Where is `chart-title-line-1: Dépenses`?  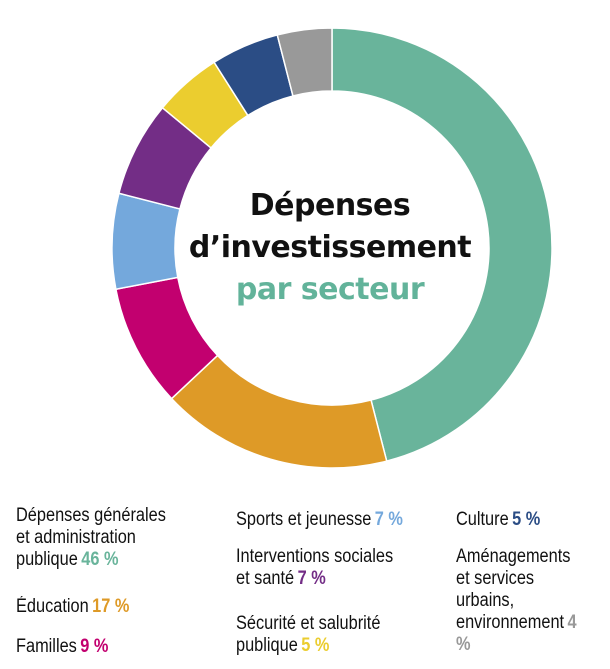 chart-title-line-1: Dépenses is located at coordinates (330, 205).